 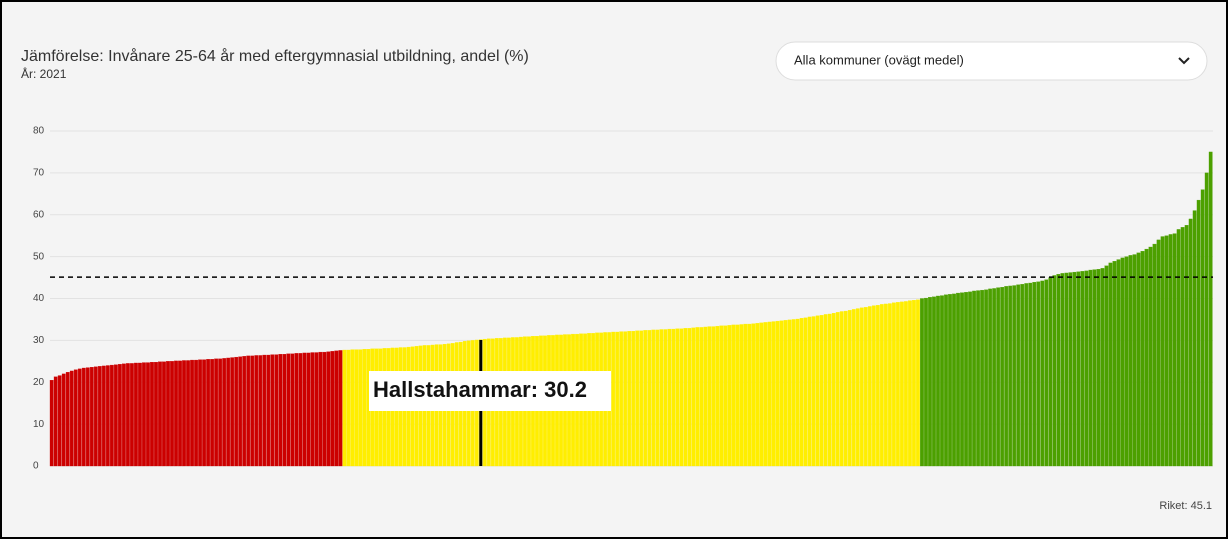 What do you see at coordinates (39, 340) in the screenshot?
I see `y-tick-label: 30` at bounding box center [39, 340].